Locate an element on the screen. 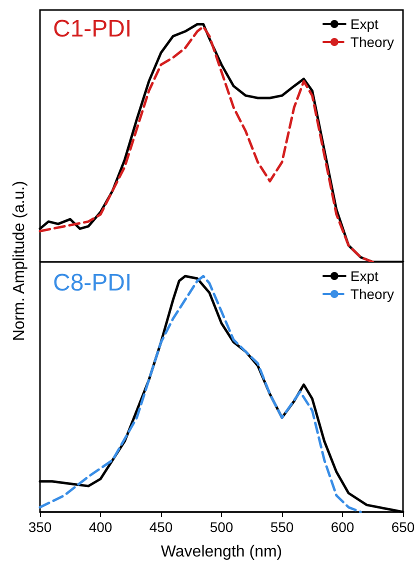 This screenshot has height=572, width=419. chart-title: C1-PDI is located at coordinates (92, 29).